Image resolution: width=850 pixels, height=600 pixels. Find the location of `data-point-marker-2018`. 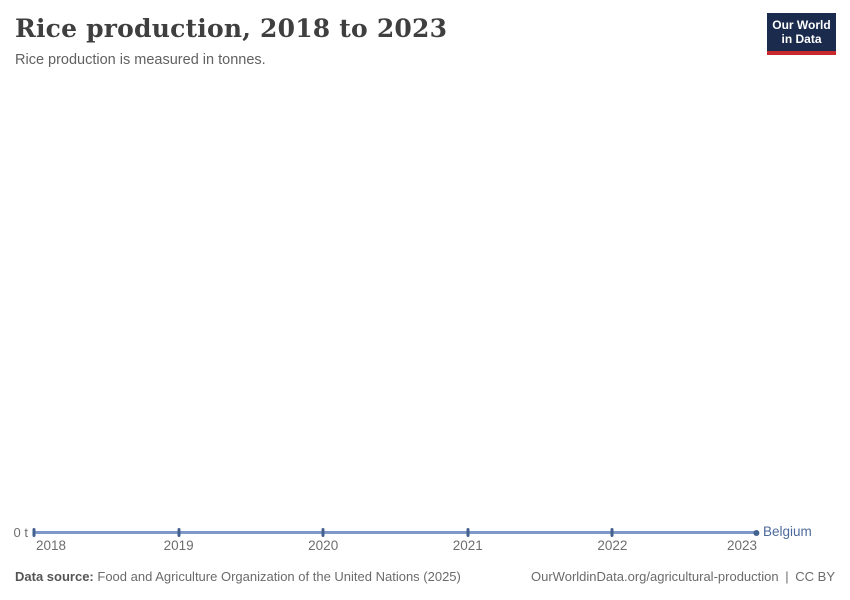

data-point-marker-2018 is located at coordinates (34, 532).